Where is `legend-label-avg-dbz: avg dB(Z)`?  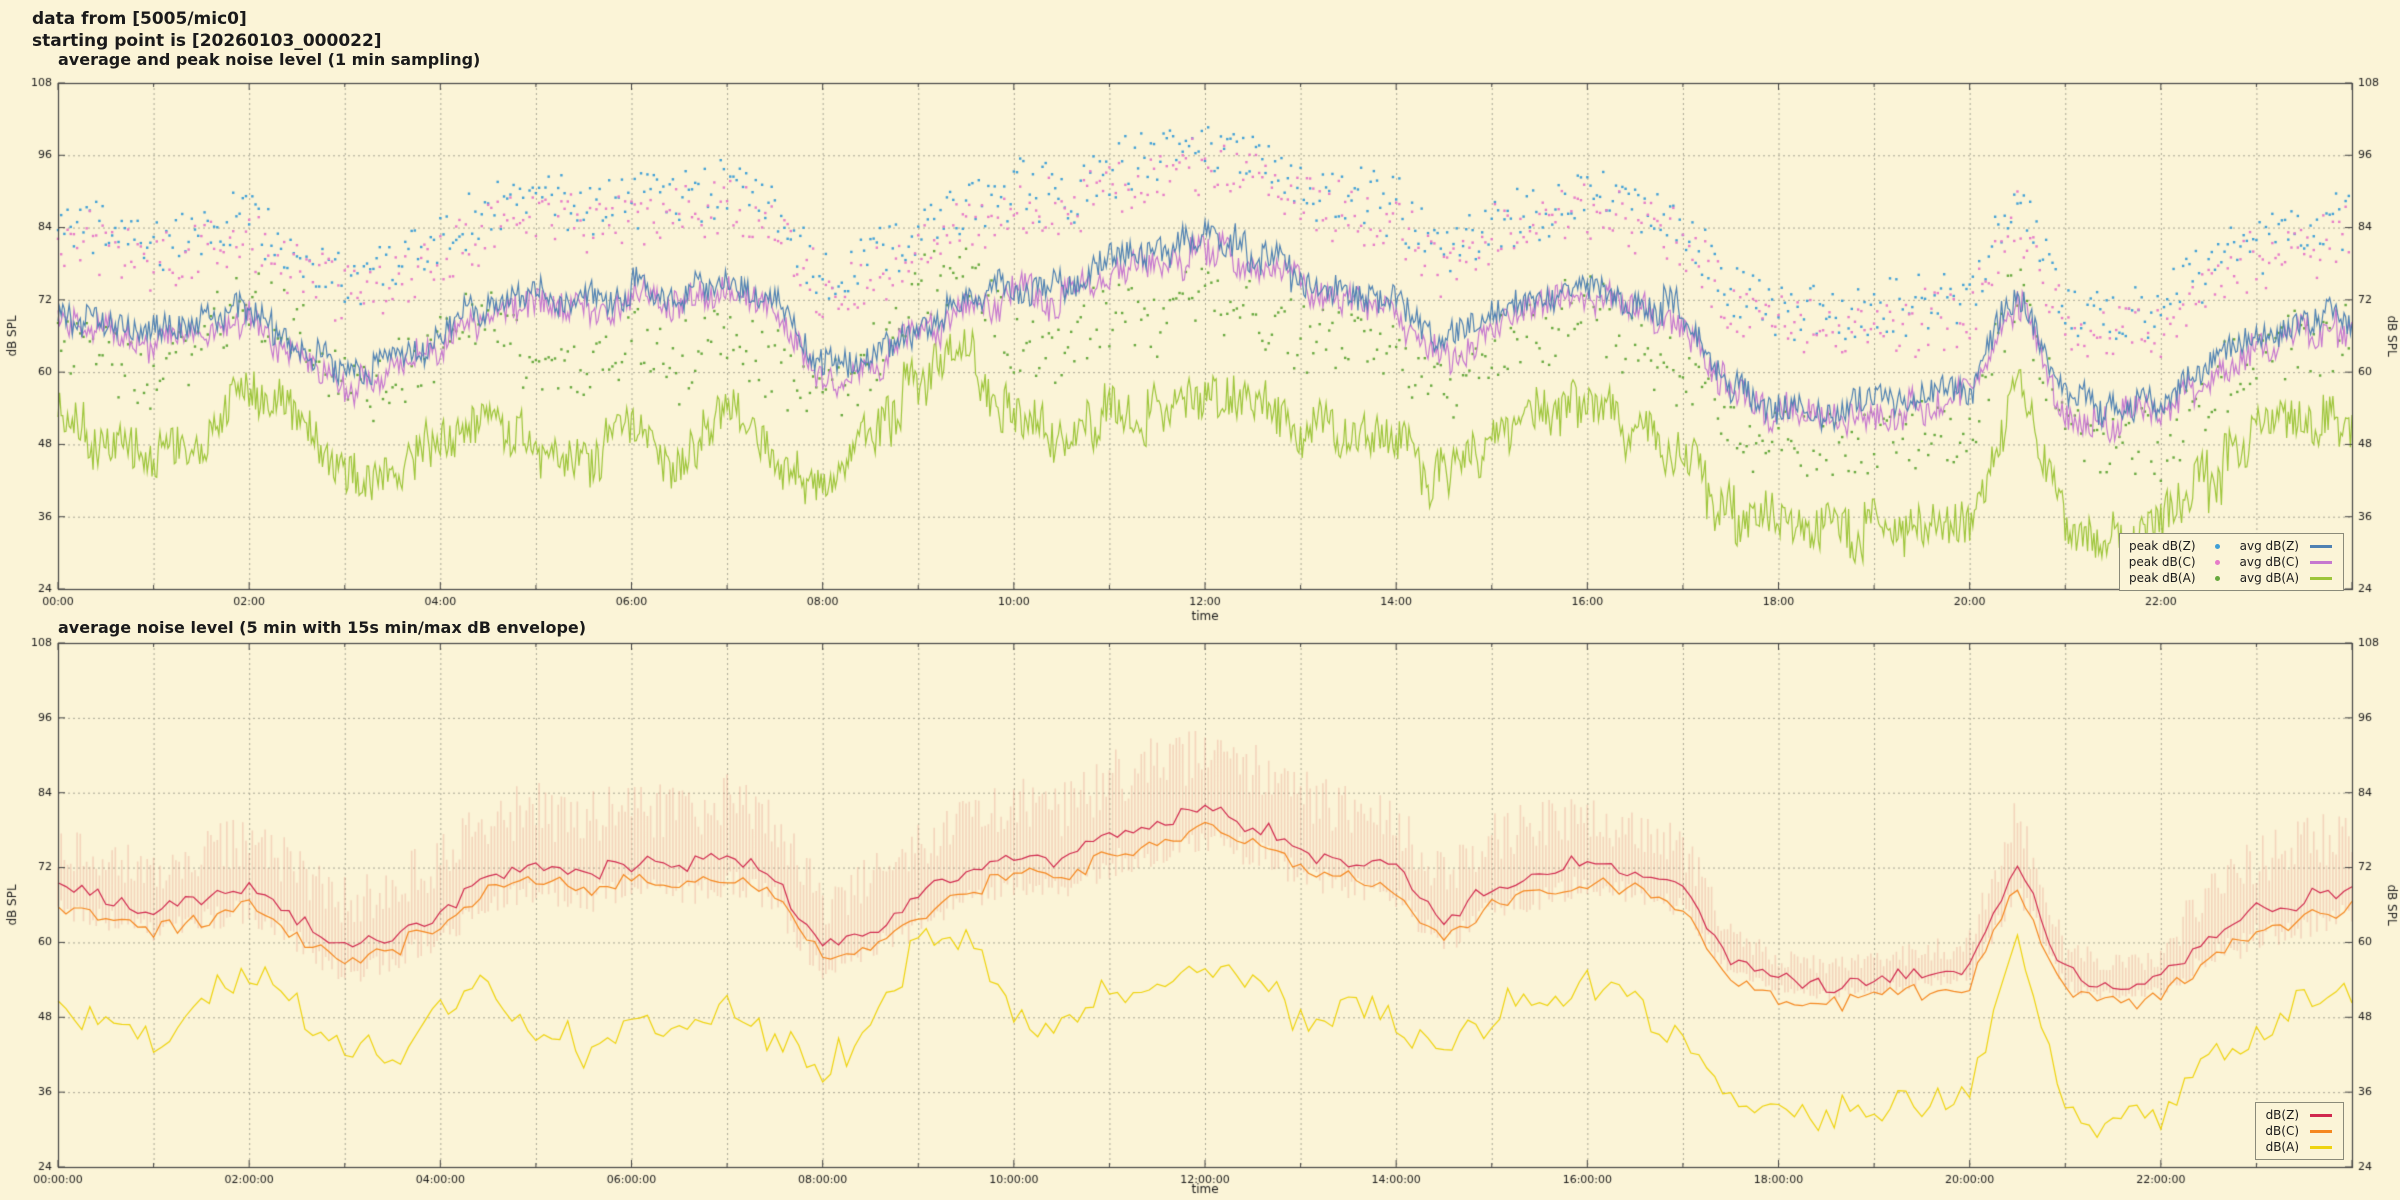 legend-label-avg-dbz: avg dB(Z) is located at coordinates (2269, 546).